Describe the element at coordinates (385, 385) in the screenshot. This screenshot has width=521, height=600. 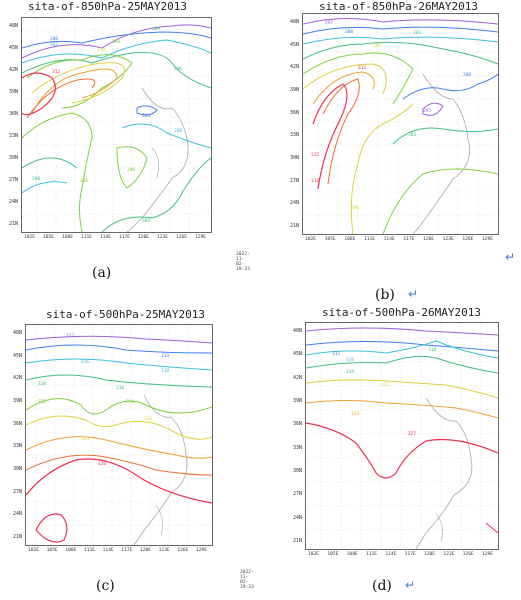
I see `contour-label: 321` at that location.